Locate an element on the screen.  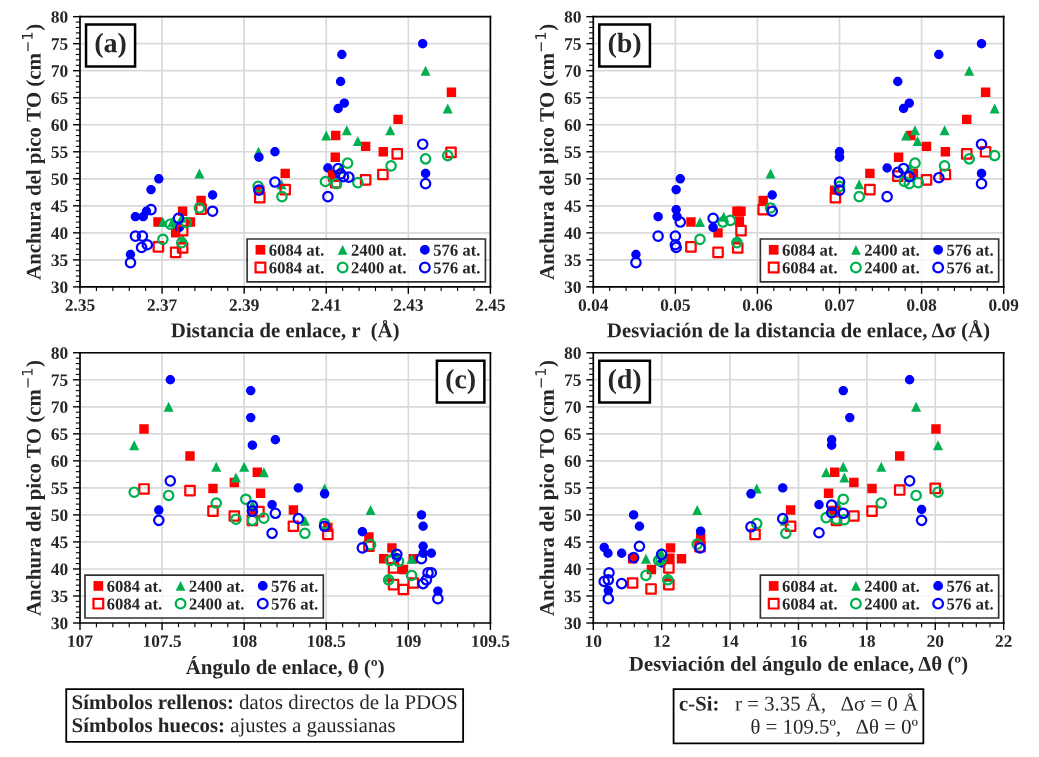
x-tick-label: 18 is located at coordinates (867, 641).